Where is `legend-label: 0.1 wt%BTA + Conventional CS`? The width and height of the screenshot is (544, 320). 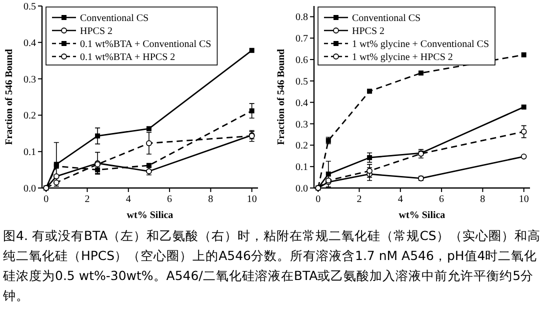
legend-label: 0.1 wt%BTA + Conventional CS is located at coordinates (146, 44).